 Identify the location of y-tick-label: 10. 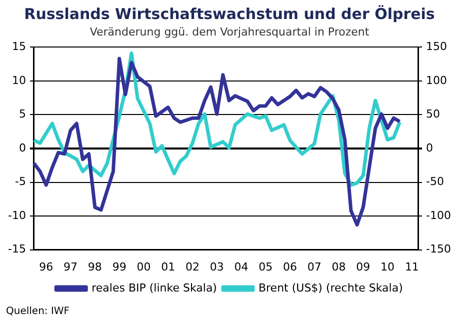
(19, 80).